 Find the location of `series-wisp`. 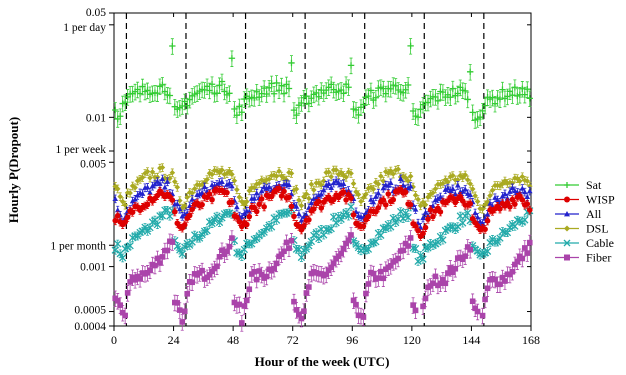

series-wisp is located at coordinates (322, 212).